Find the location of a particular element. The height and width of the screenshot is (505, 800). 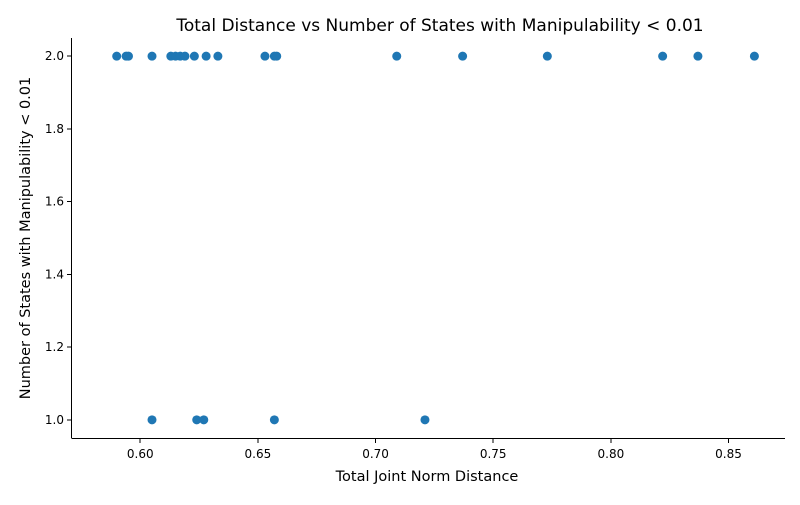

x-tick-label: 0.65 is located at coordinates (258, 454).